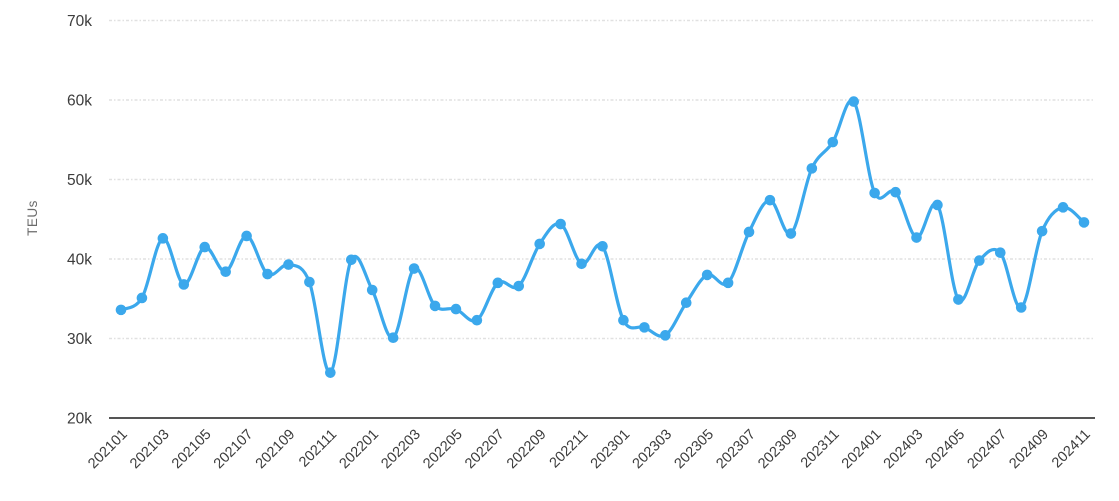 The width and height of the screenshot is (1119, 501). What do you see at coordinates (778, 450) in the screenshot?
I see `x-tick-label: 202309` at bounding box center [778, 450].